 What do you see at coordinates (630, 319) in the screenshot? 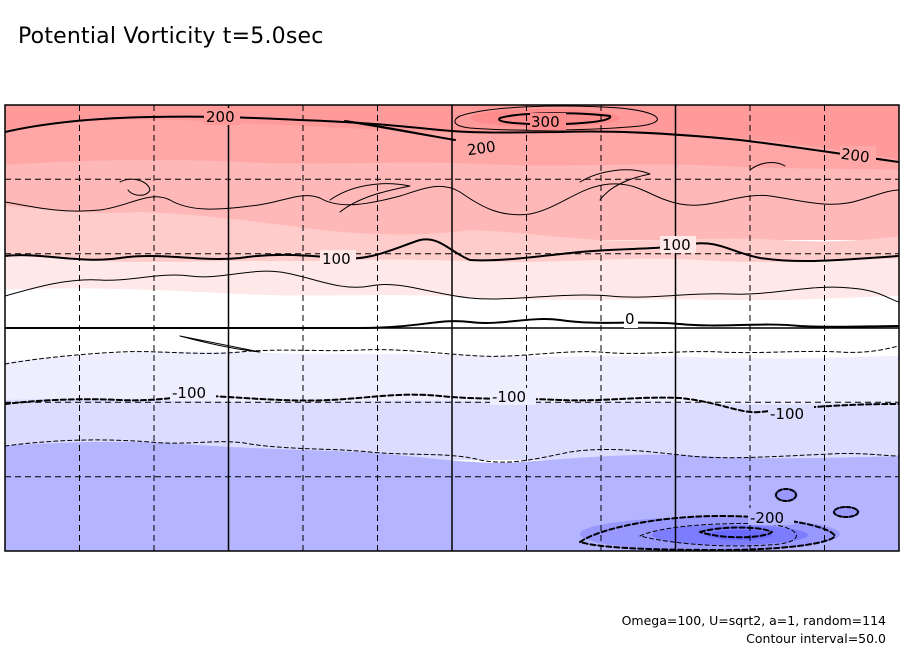
I see `contour-label: 0` at bounding box center [630, 319].